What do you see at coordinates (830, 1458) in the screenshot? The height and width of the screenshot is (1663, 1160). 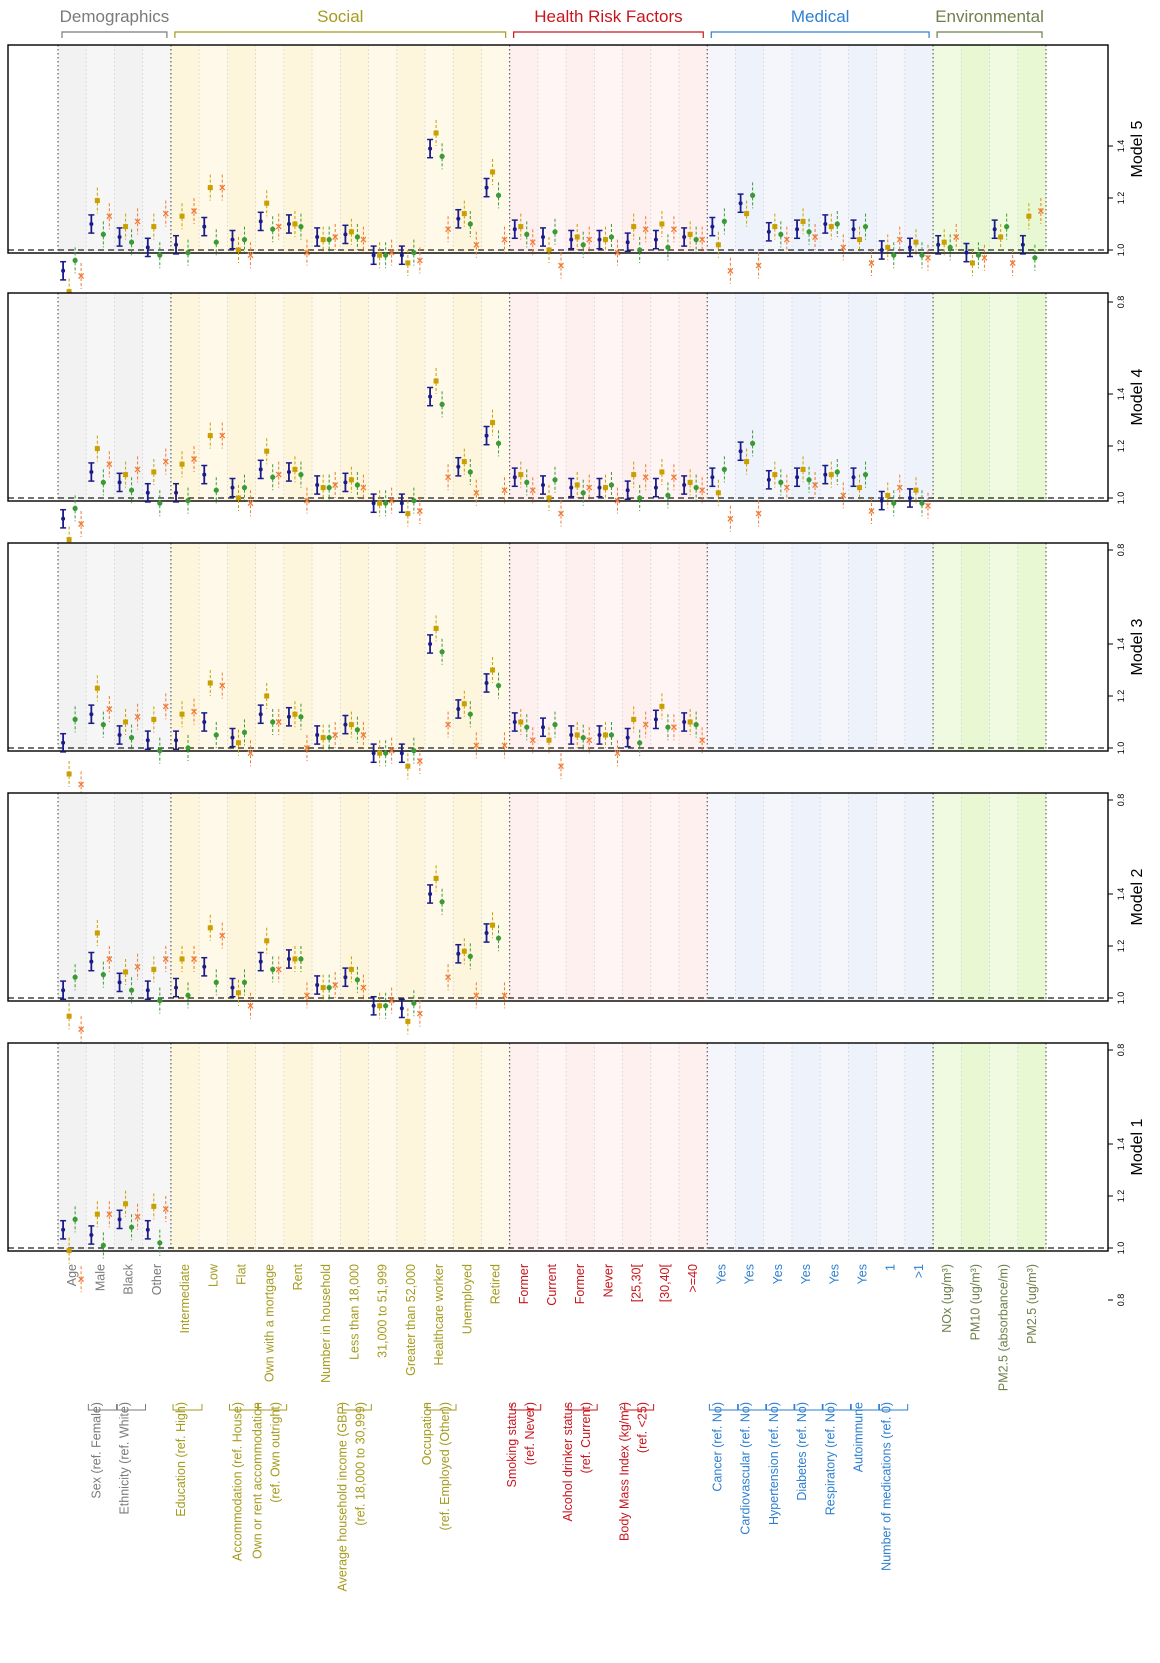 I see `variable-header: Respiratory (ref. No)` at bounding box center [830, 1458].